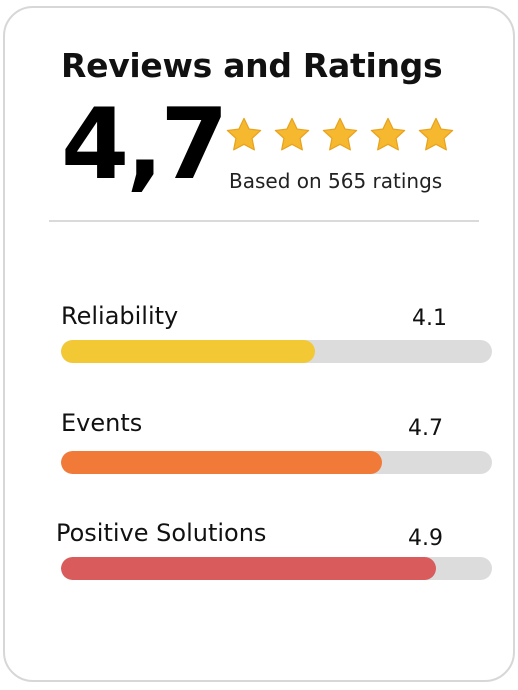  What do you see at coordinates (161, 533) in the screenshot?
I see `metric-label-positive-solutions: Positive Solutions` at bounding box center [161, 533].